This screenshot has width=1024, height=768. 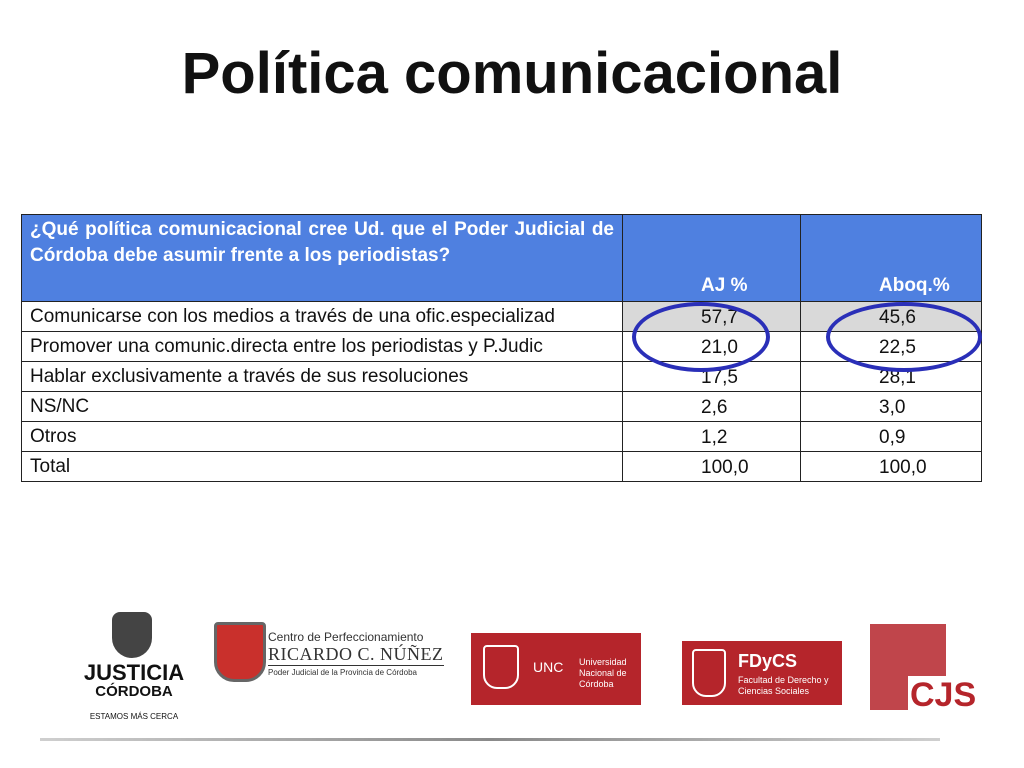 I want to click on cjs-logo: CJS, so click(x=924, y=671).